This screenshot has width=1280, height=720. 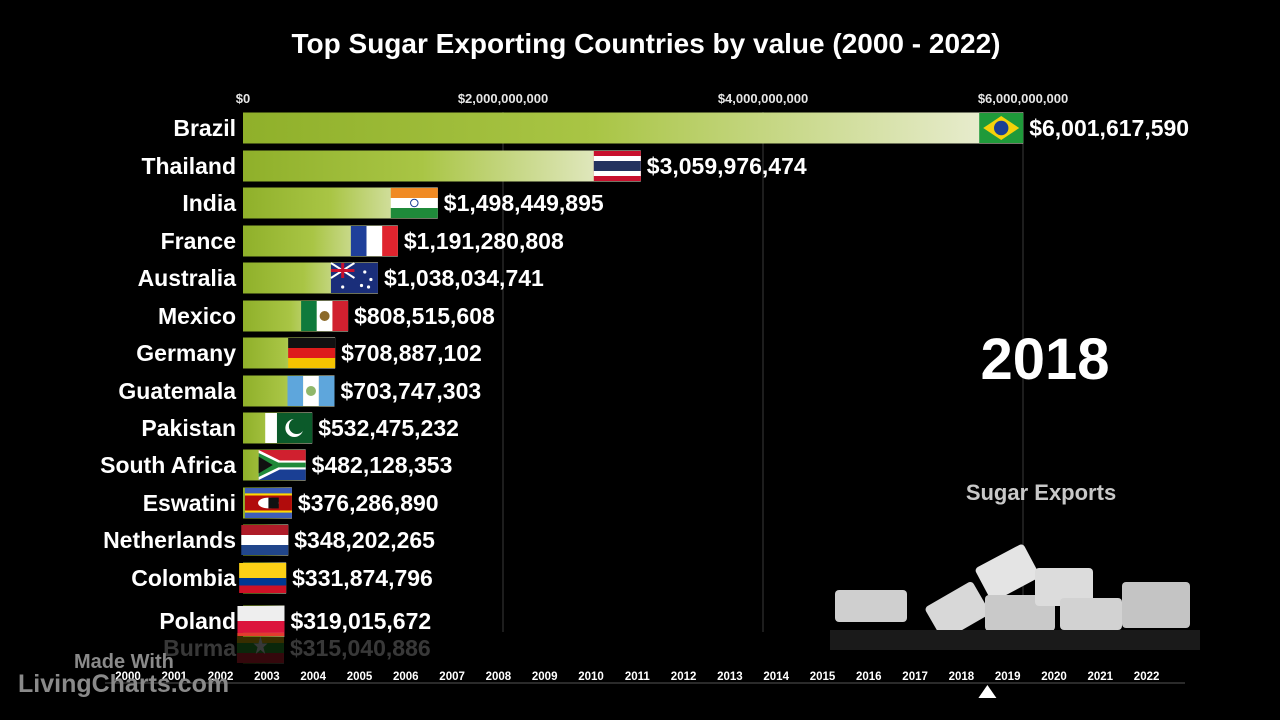 I want to click on sugar-cubes-image, so click(x=1015, y=597).